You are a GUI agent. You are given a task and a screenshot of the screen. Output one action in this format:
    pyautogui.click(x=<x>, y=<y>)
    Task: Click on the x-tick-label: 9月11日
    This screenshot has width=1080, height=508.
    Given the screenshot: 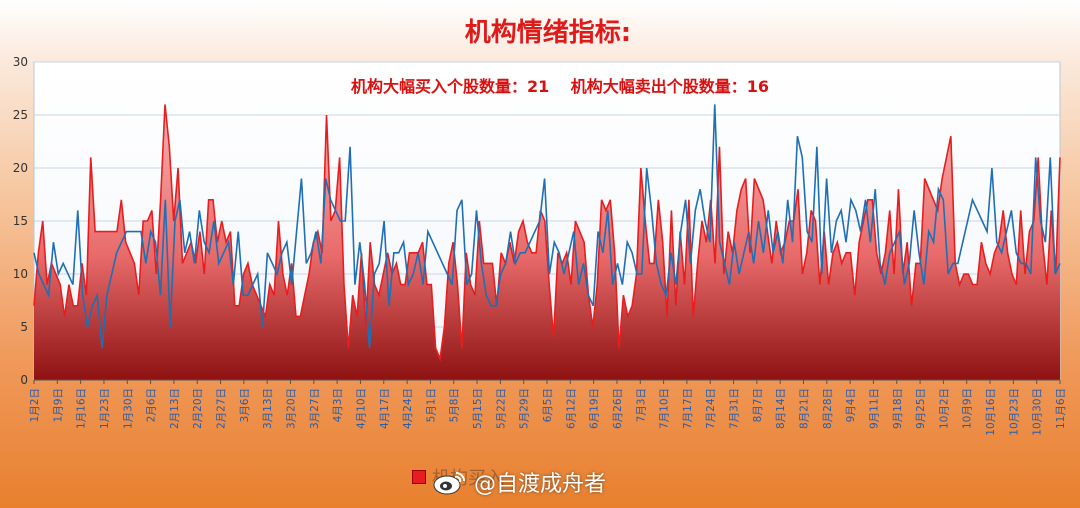 What is the action you would take?
    pyautogui.click(x=874, y=408)
    